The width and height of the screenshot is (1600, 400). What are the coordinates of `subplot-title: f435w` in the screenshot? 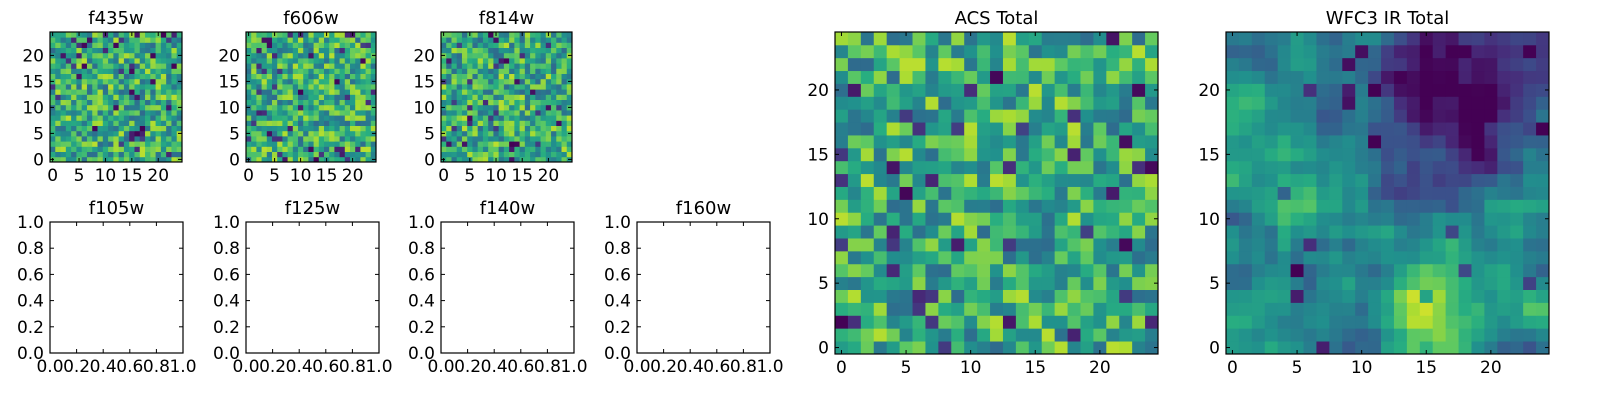 It's located at (115, 18).